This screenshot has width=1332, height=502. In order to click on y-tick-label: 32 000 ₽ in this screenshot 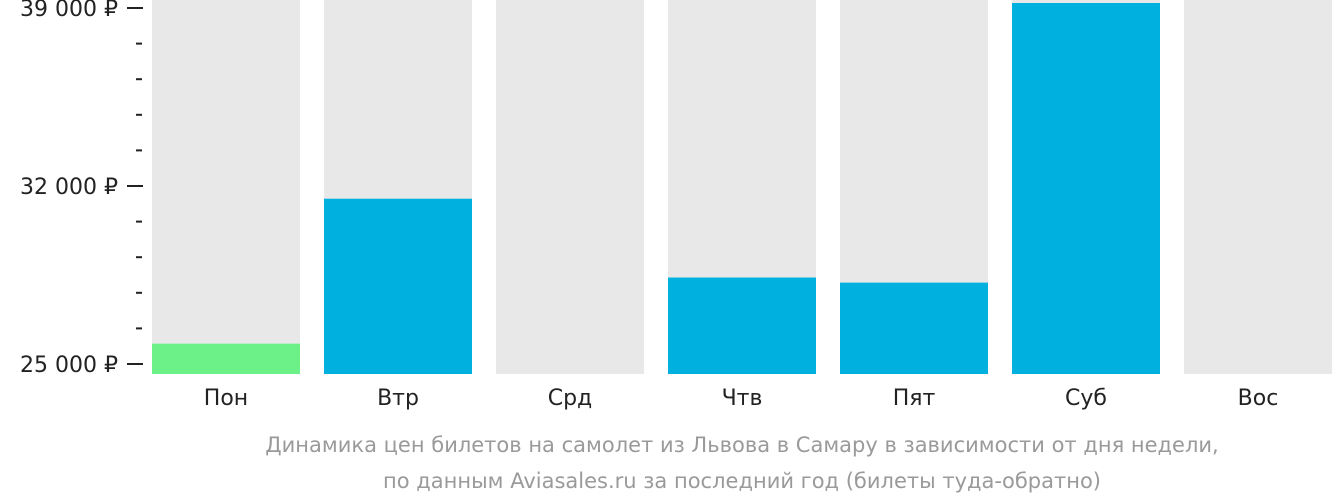, I will do `click(69, 187)`.